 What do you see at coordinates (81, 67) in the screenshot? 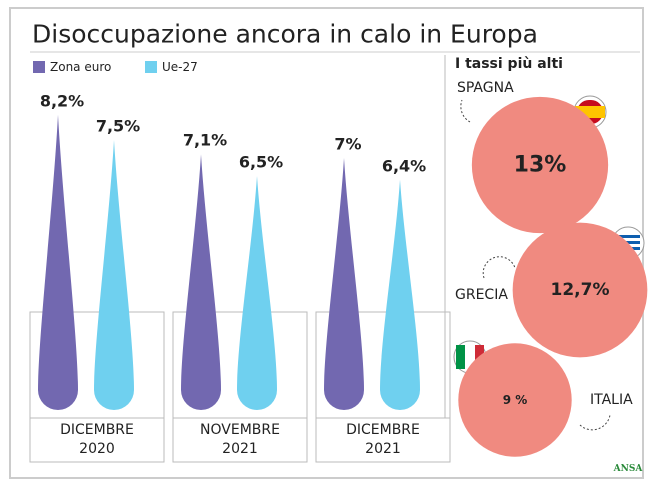
I see `legend-label: Zona euro` at bounding box center [81, 67].